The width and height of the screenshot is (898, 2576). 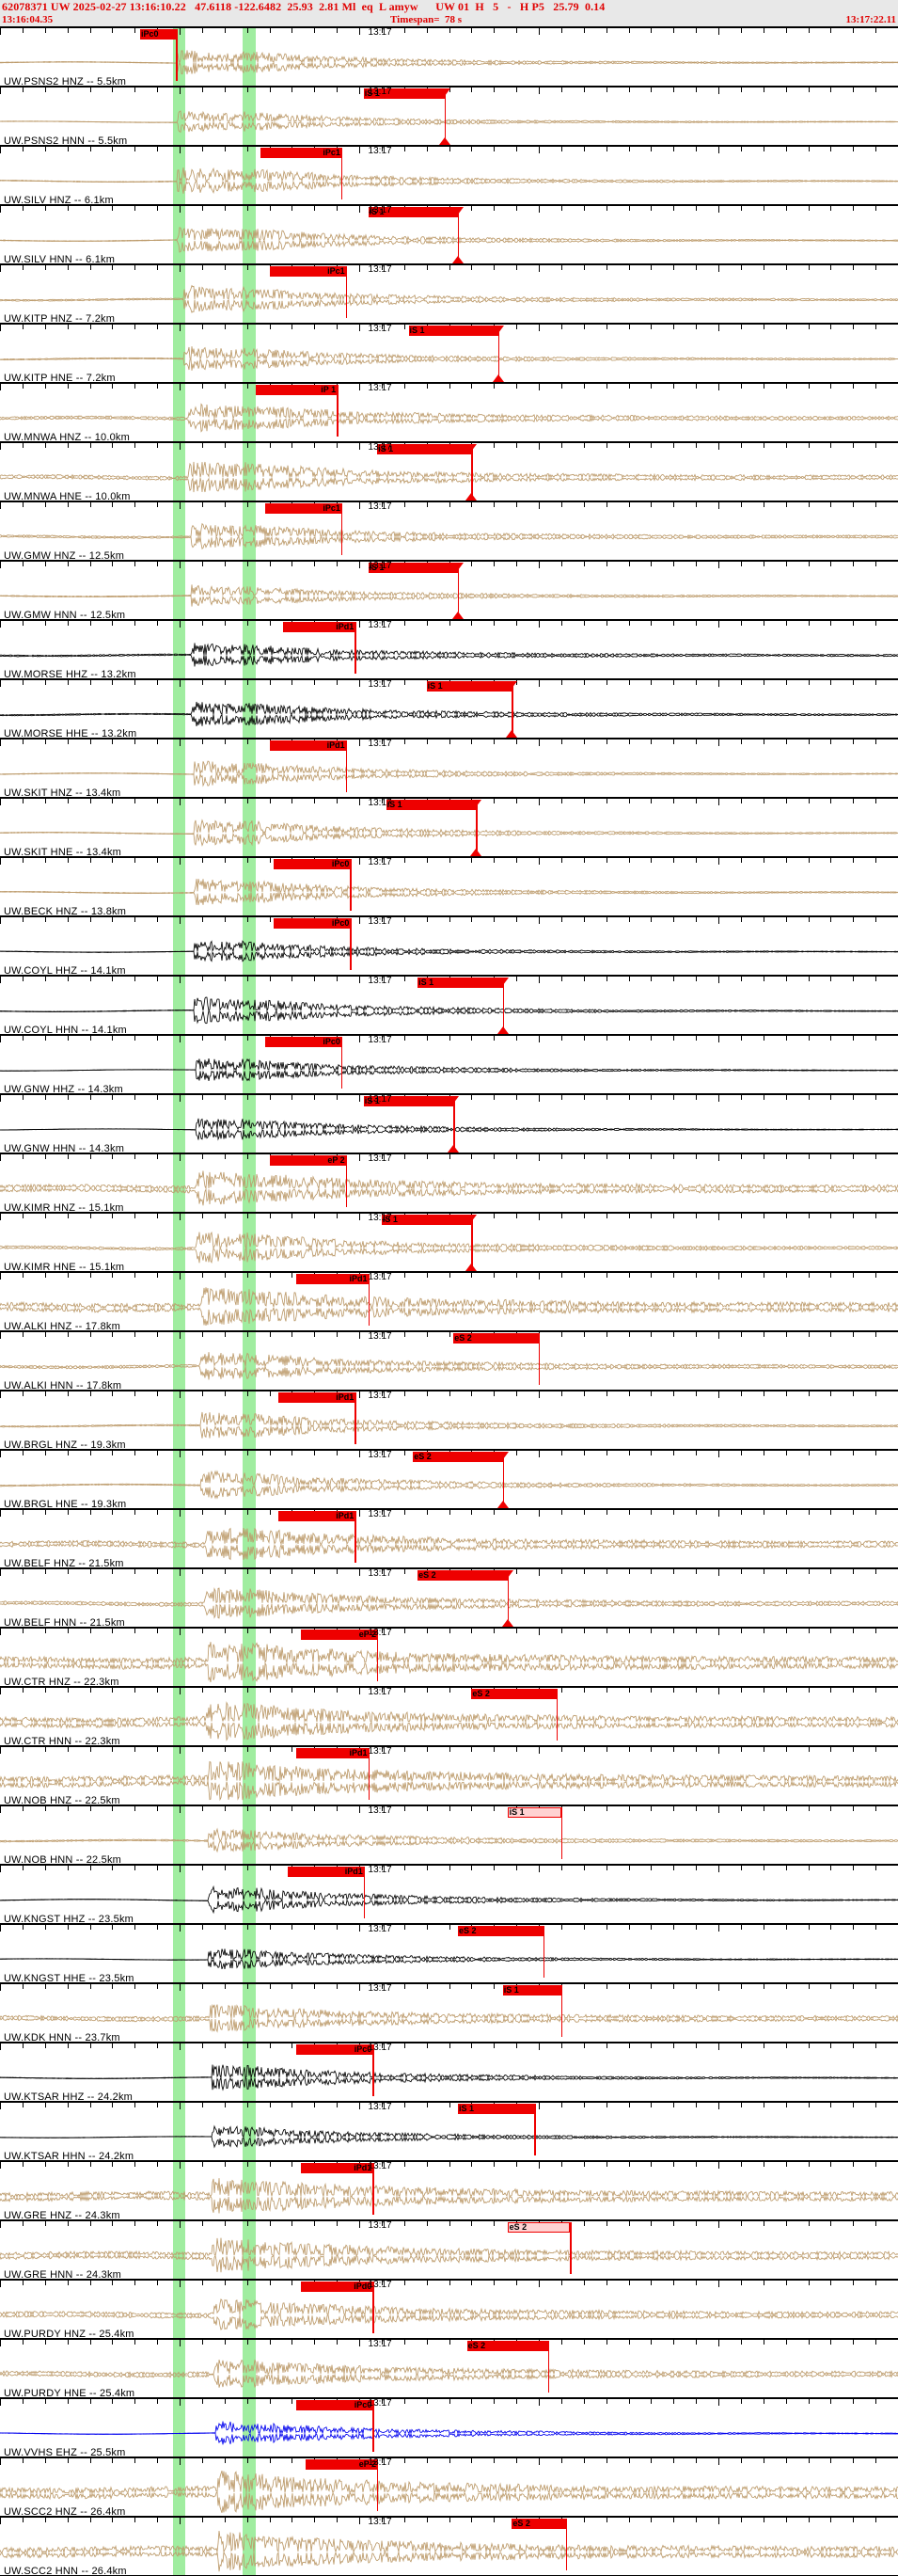 What do you see at coordinates (449, 1241) in the screenshot?
I see `trace-row: iS 1 13:17 UW.KIMR HNE -- 15.1km` at bounding box center [449, 1241].